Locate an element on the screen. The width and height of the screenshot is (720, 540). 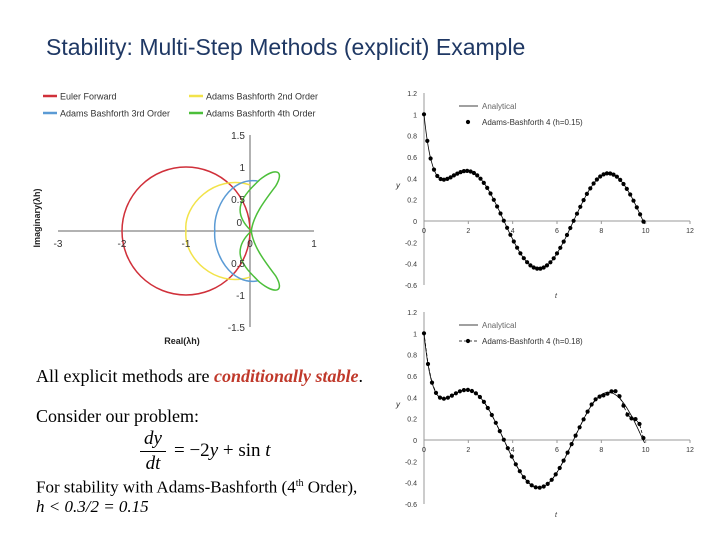
stability-x-tick: -2 is located at coordinates (122, 244).